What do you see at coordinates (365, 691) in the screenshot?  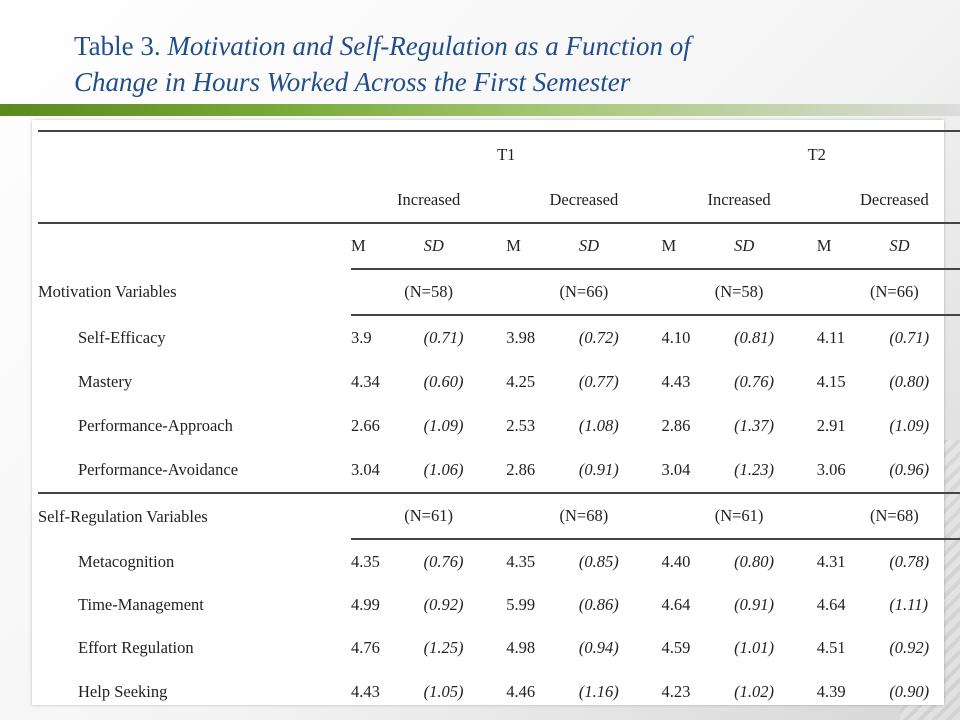 I see `cell-m: 4.43` at bounding box center [365, 691].